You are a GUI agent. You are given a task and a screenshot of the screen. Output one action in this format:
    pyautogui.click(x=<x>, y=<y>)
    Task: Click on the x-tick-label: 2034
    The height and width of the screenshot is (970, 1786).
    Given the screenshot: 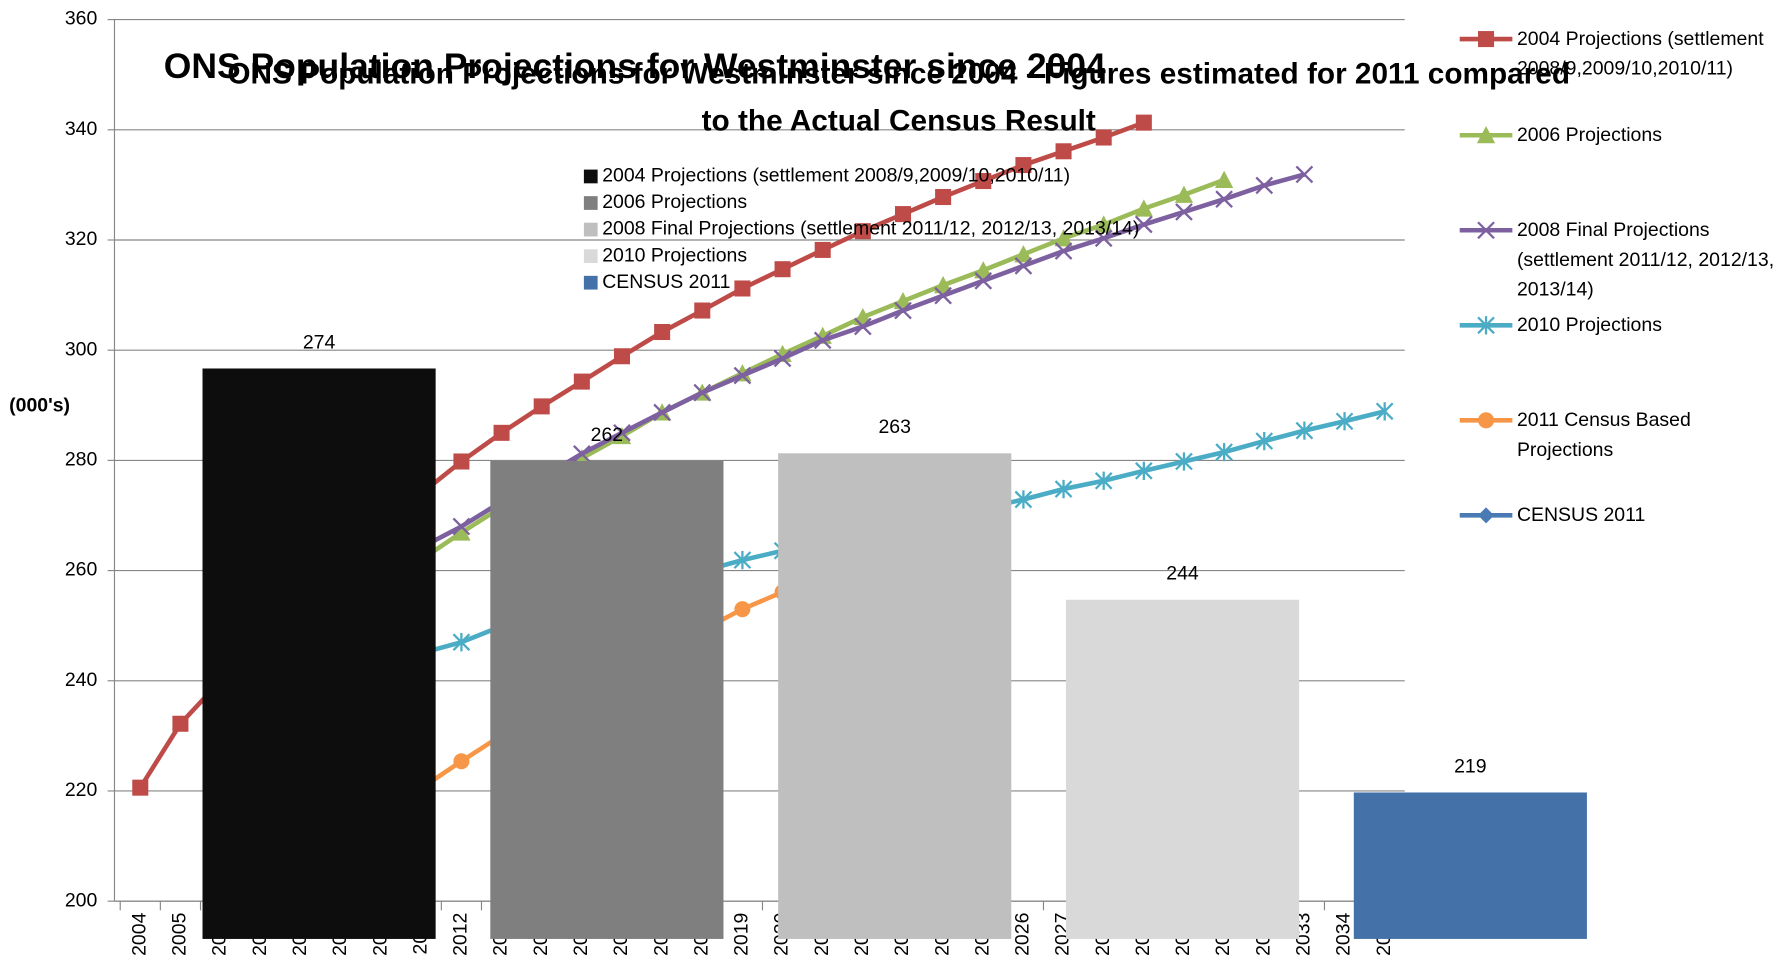 What is the action you would take?
    pyautogui.click(x=1344, y=933)
    